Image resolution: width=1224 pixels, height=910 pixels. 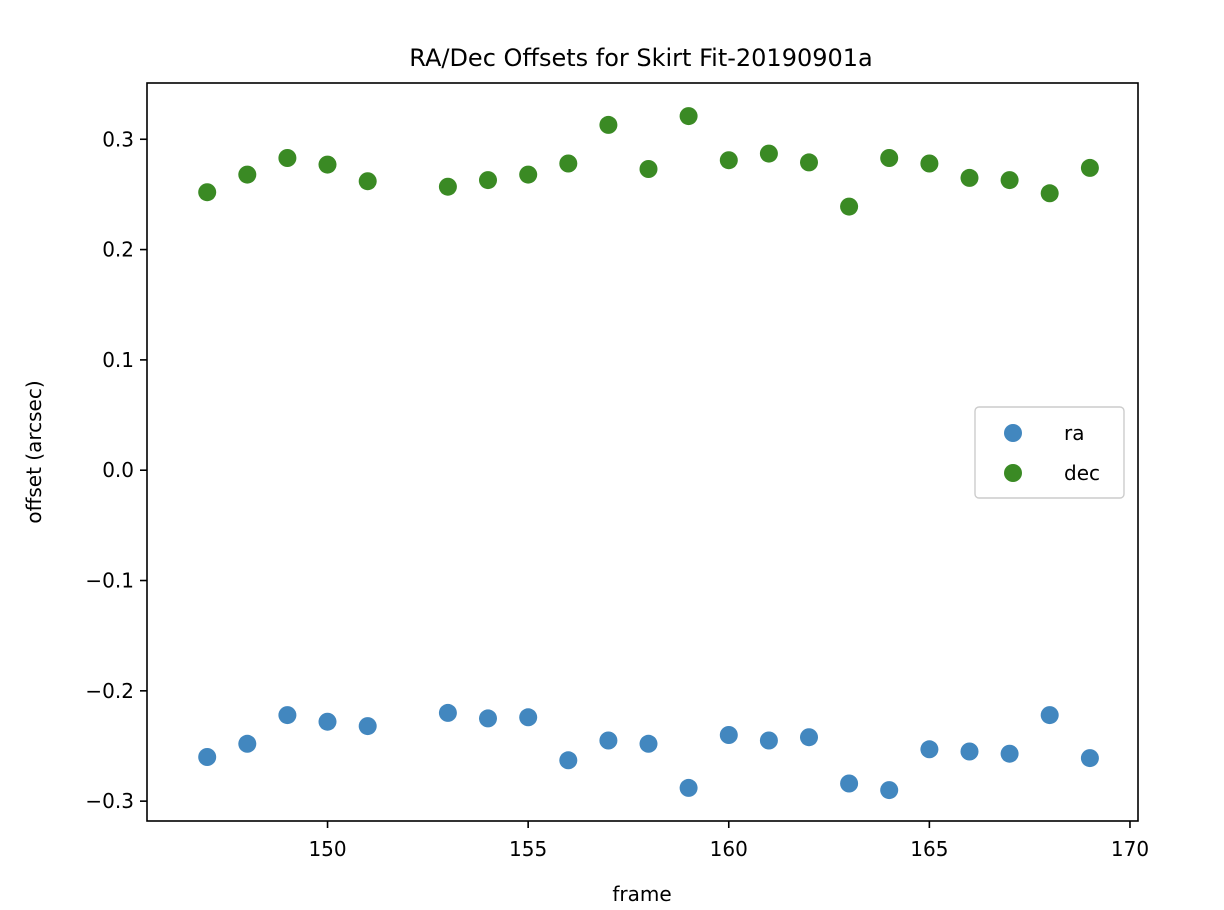 What do you see at coordinates (929, 849) in the screenshot?
I see `x-tick-label: 165` at bounding box center [929, 849].